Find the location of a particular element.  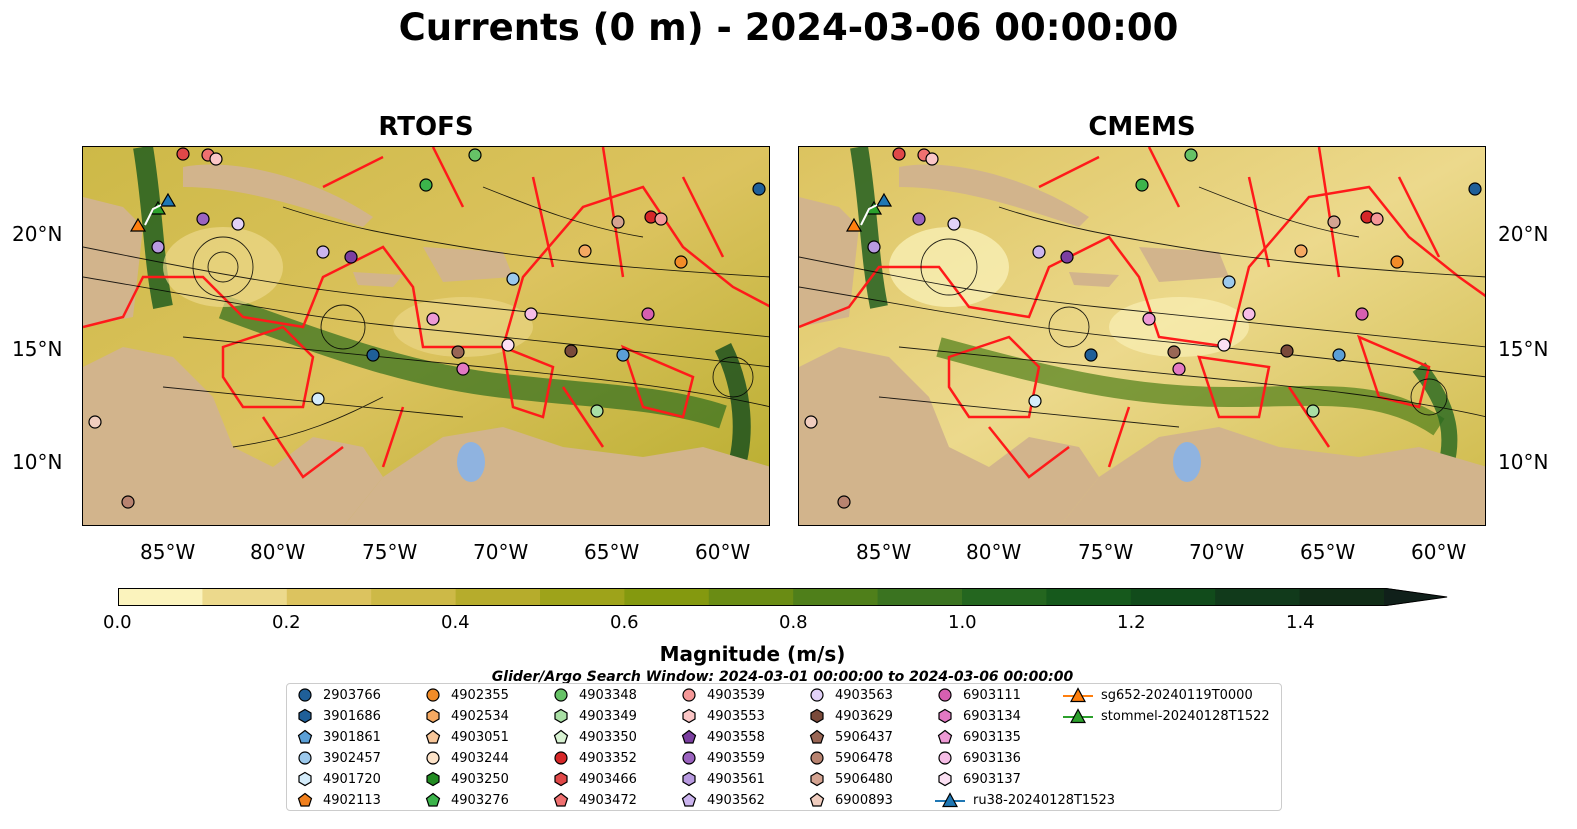

legend-item: 6900893 is located at coordinates (850, 800).